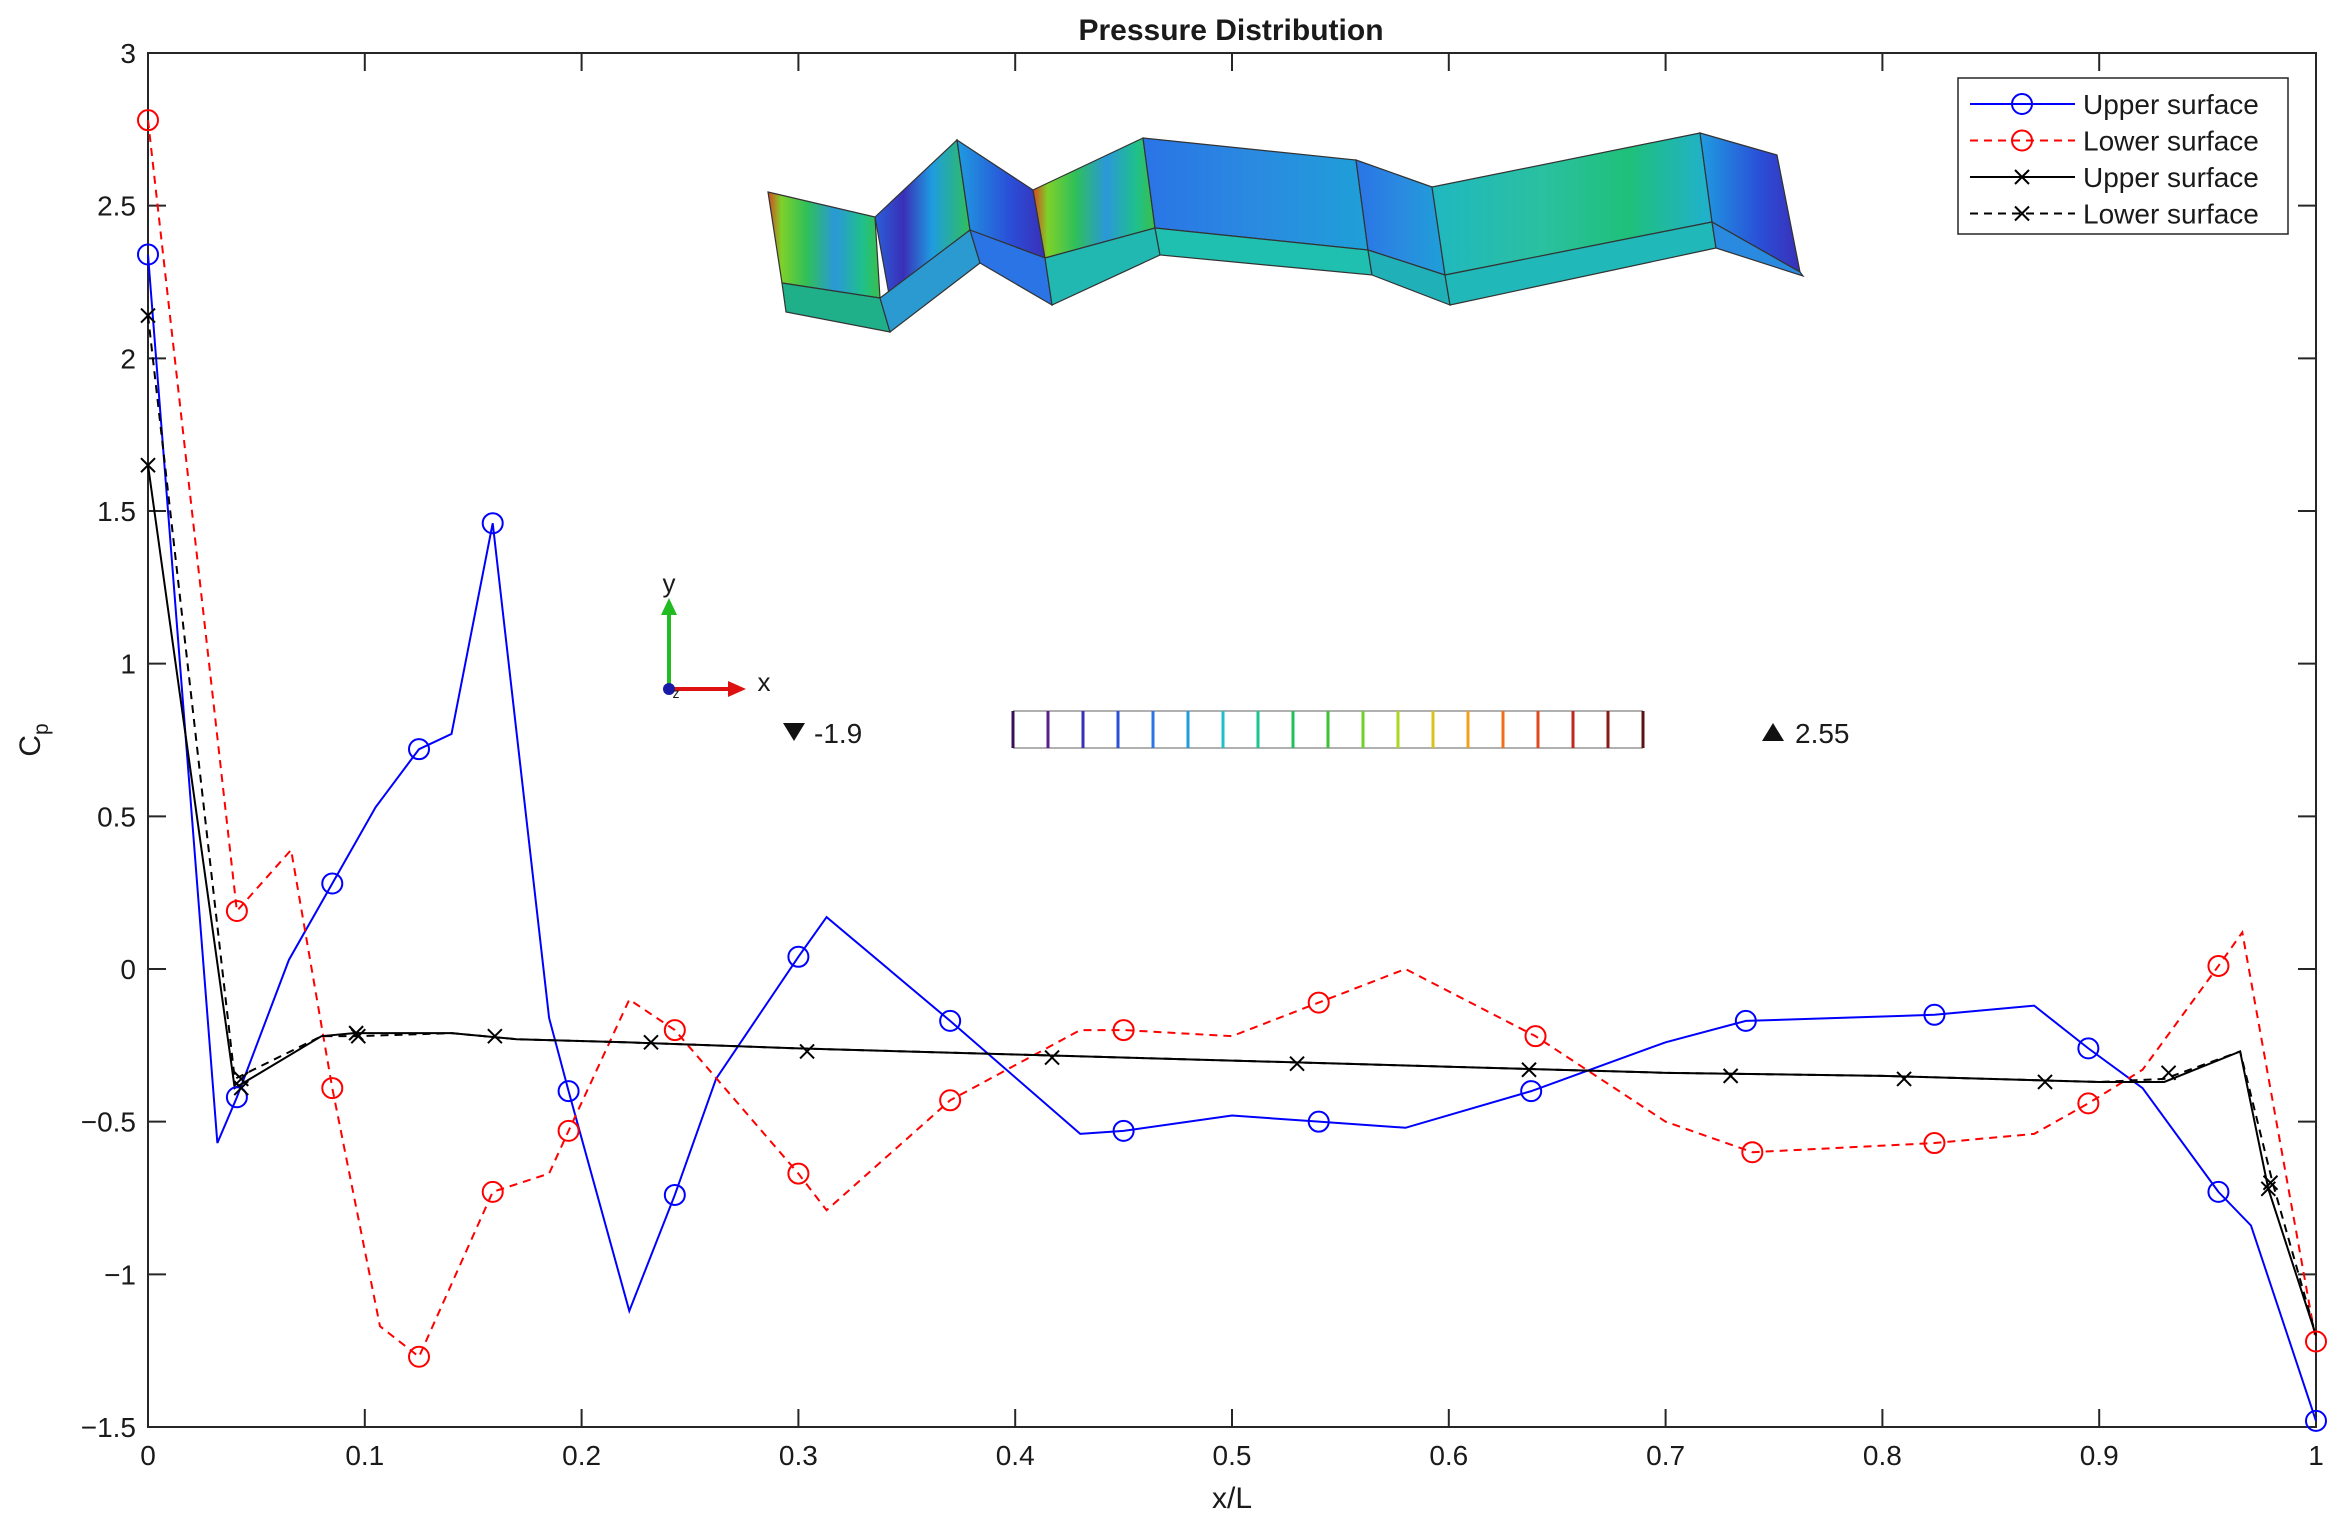 The height and width of the screenshot is (1522, 2330). I want to click on colorbar-ticks, so click(1328, 729).